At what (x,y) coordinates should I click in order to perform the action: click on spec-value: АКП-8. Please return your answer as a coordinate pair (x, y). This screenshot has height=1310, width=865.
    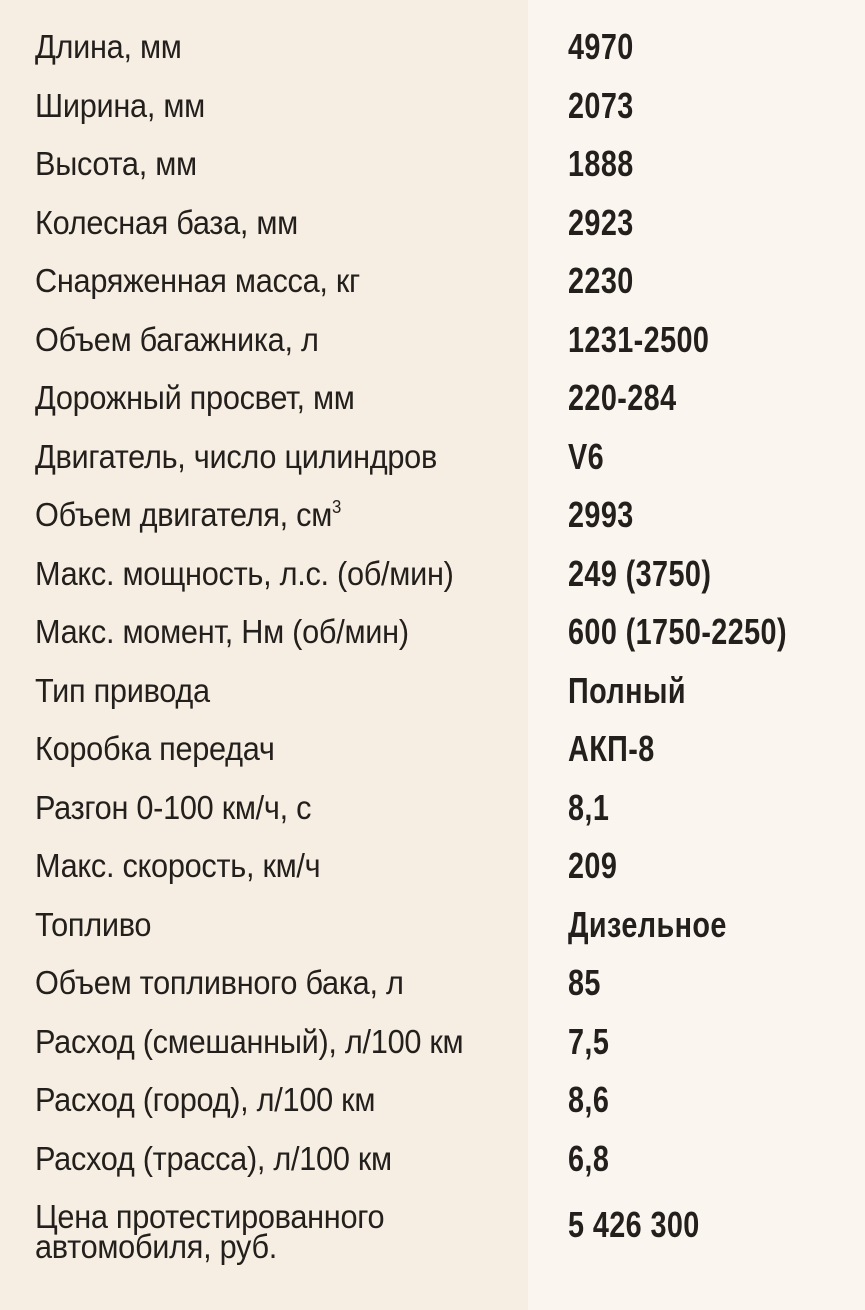
    Looking at the image, I should click on (611, 748).